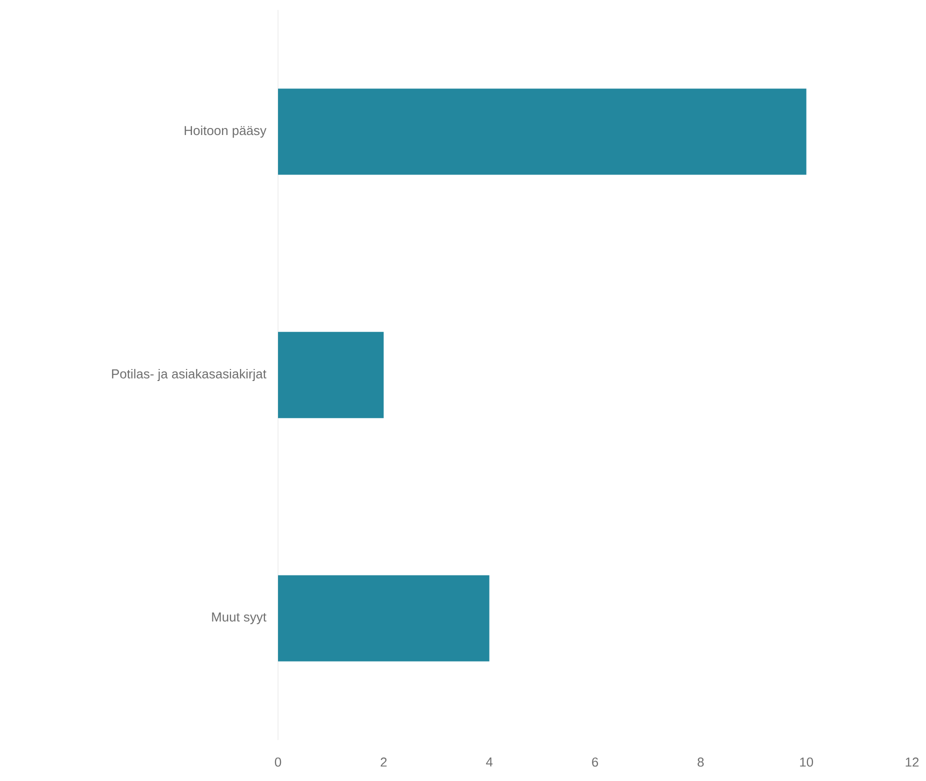  I want to click on x-tick-label: 2, so click(383, 762).